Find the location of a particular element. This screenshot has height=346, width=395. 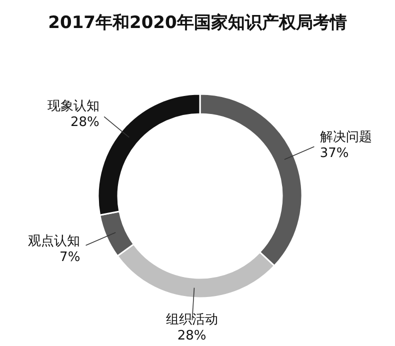

slice-label: 解决问题 is located at coordinates (346, 138).